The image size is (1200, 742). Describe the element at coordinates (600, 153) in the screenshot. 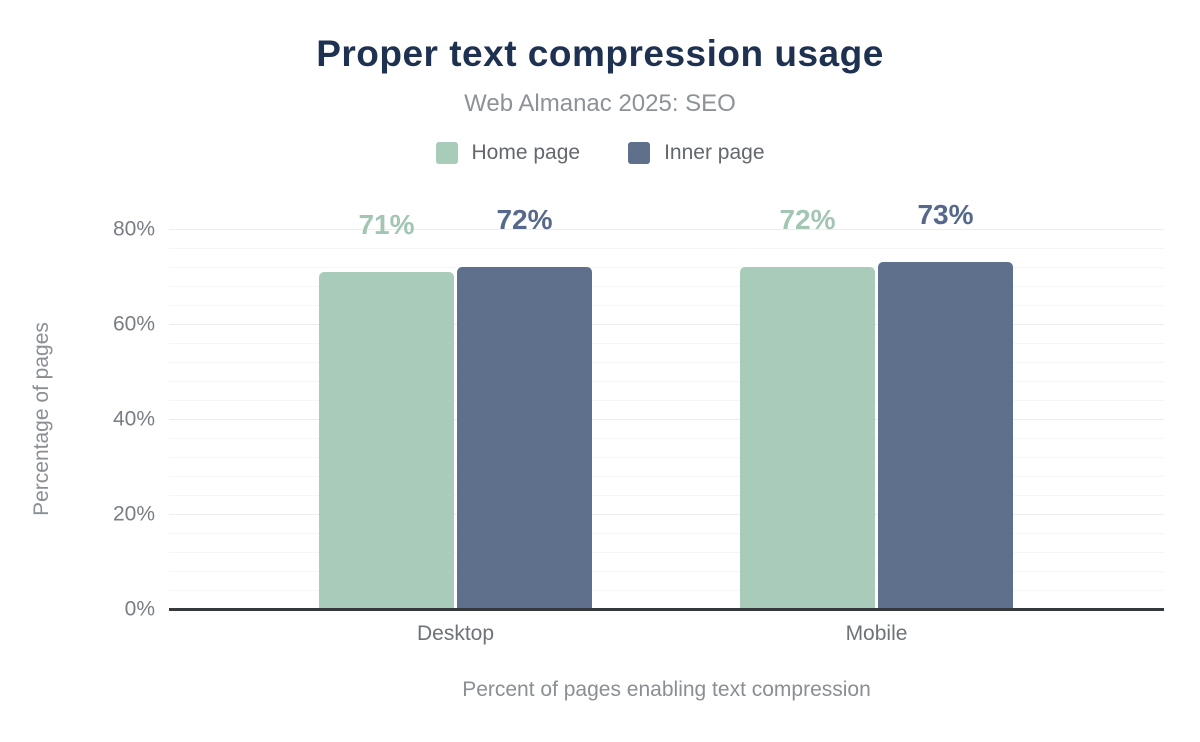

I see `chart-legend: Home page Inner page` at that location.